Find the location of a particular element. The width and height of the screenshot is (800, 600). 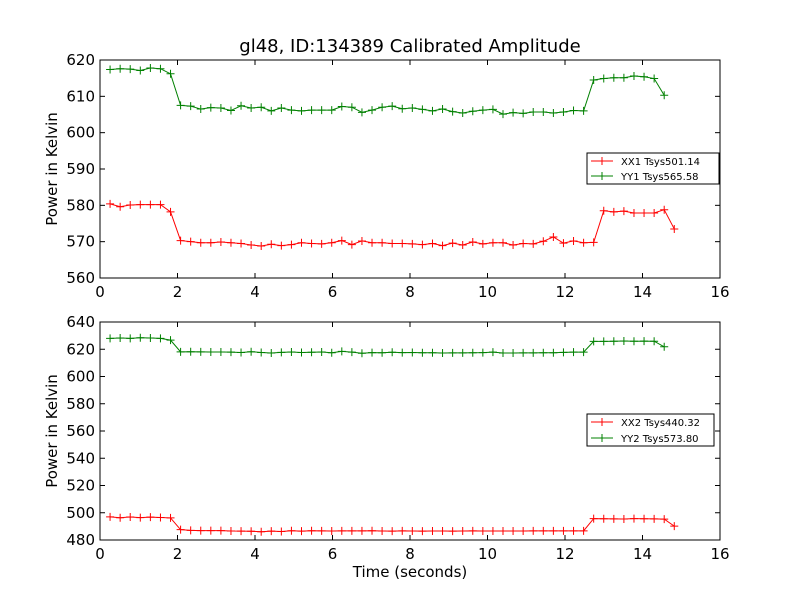

top-x-tick-label: 0 is located at coordinates (100, 292).